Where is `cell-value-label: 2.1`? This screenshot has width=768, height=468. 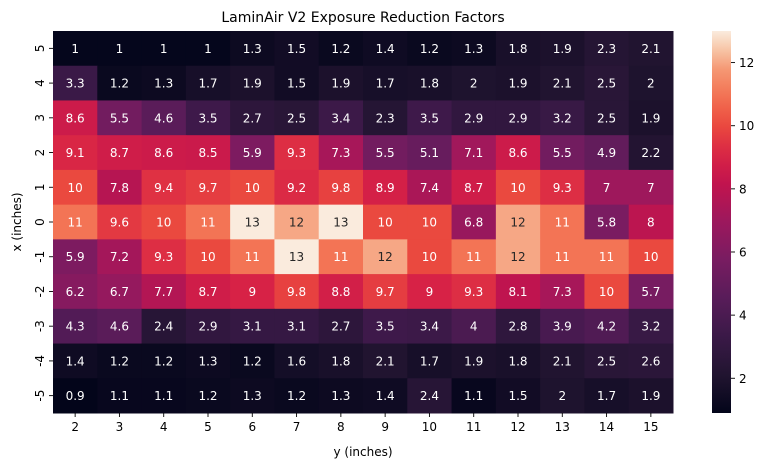
cell-value-label: 2.1 is located at coordinates (385, 361).